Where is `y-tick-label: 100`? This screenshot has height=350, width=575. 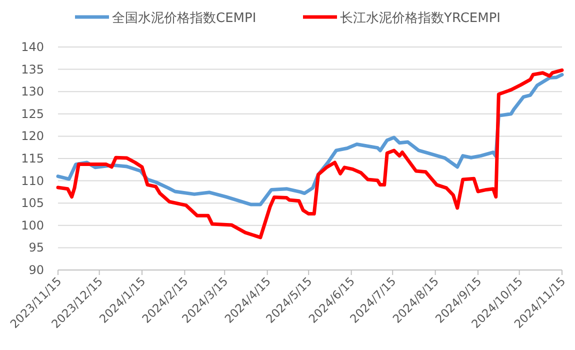
y-tick-label: 100 is located at coordinates (32, 225).